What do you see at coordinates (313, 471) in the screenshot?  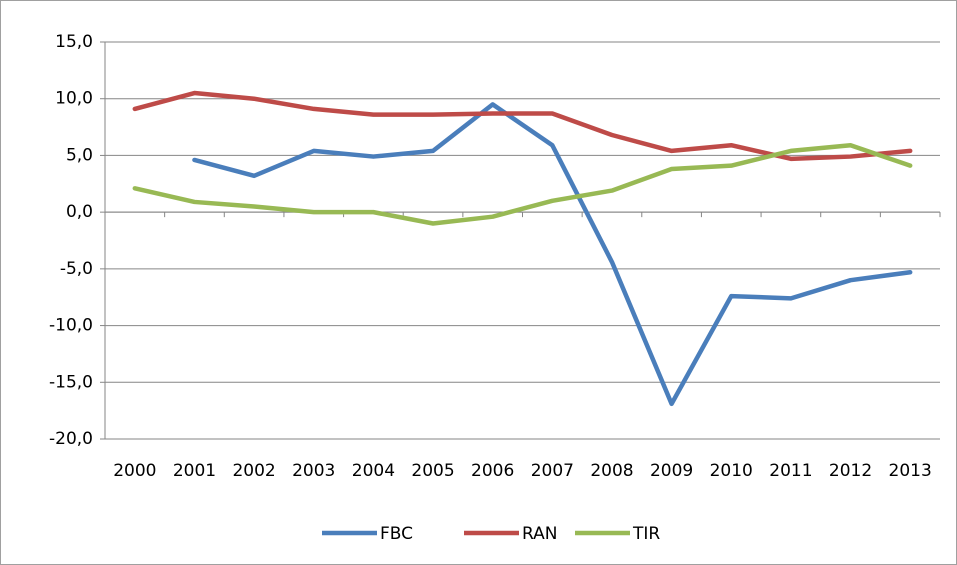 I see `x-tick-label: 2003` at bounding box center [313, 471].